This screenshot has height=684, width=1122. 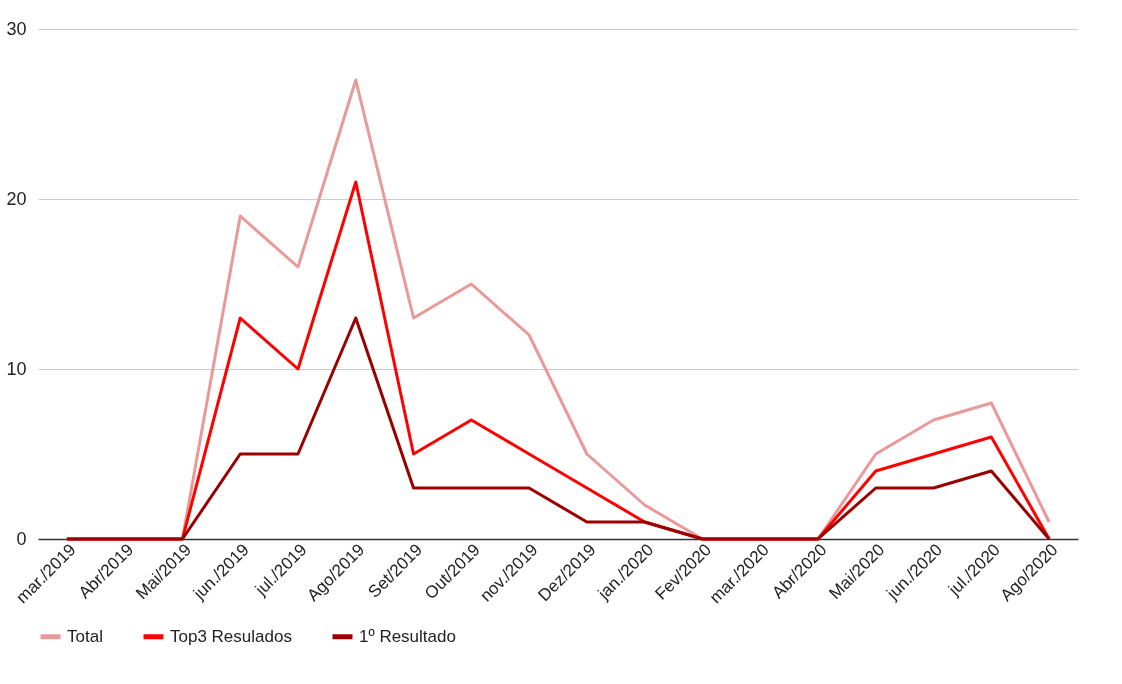 I want to click on legend-label: Top3 Resulados, so click(x=231, y=636).